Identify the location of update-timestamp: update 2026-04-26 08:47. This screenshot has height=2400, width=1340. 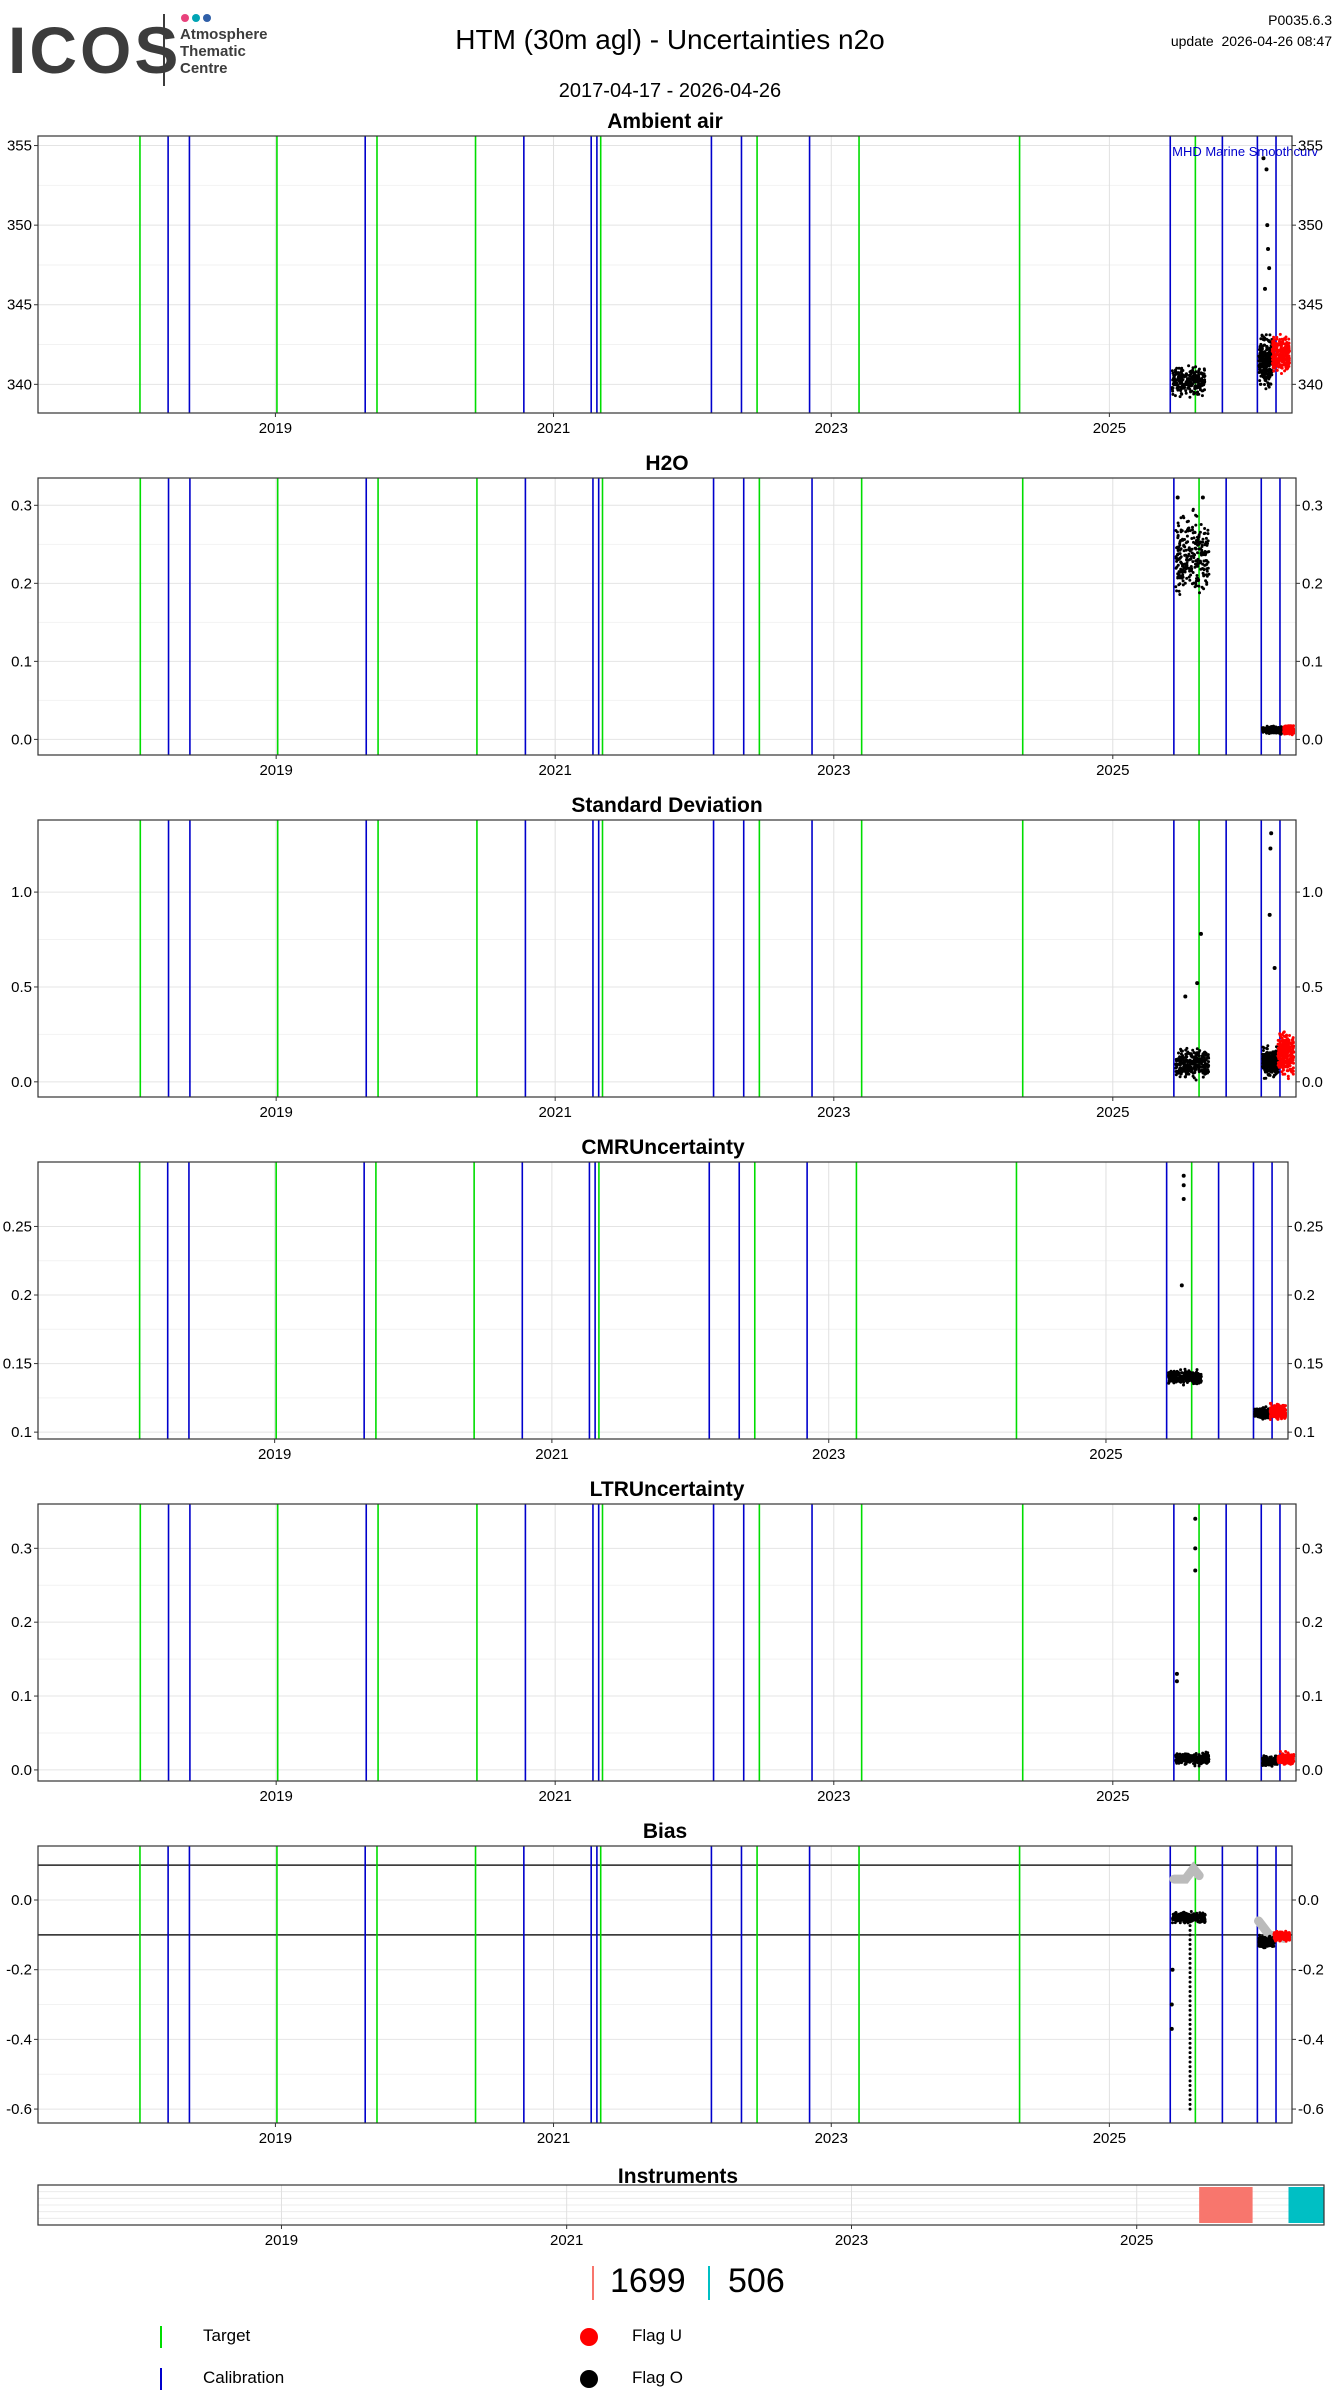
(1251, 41).